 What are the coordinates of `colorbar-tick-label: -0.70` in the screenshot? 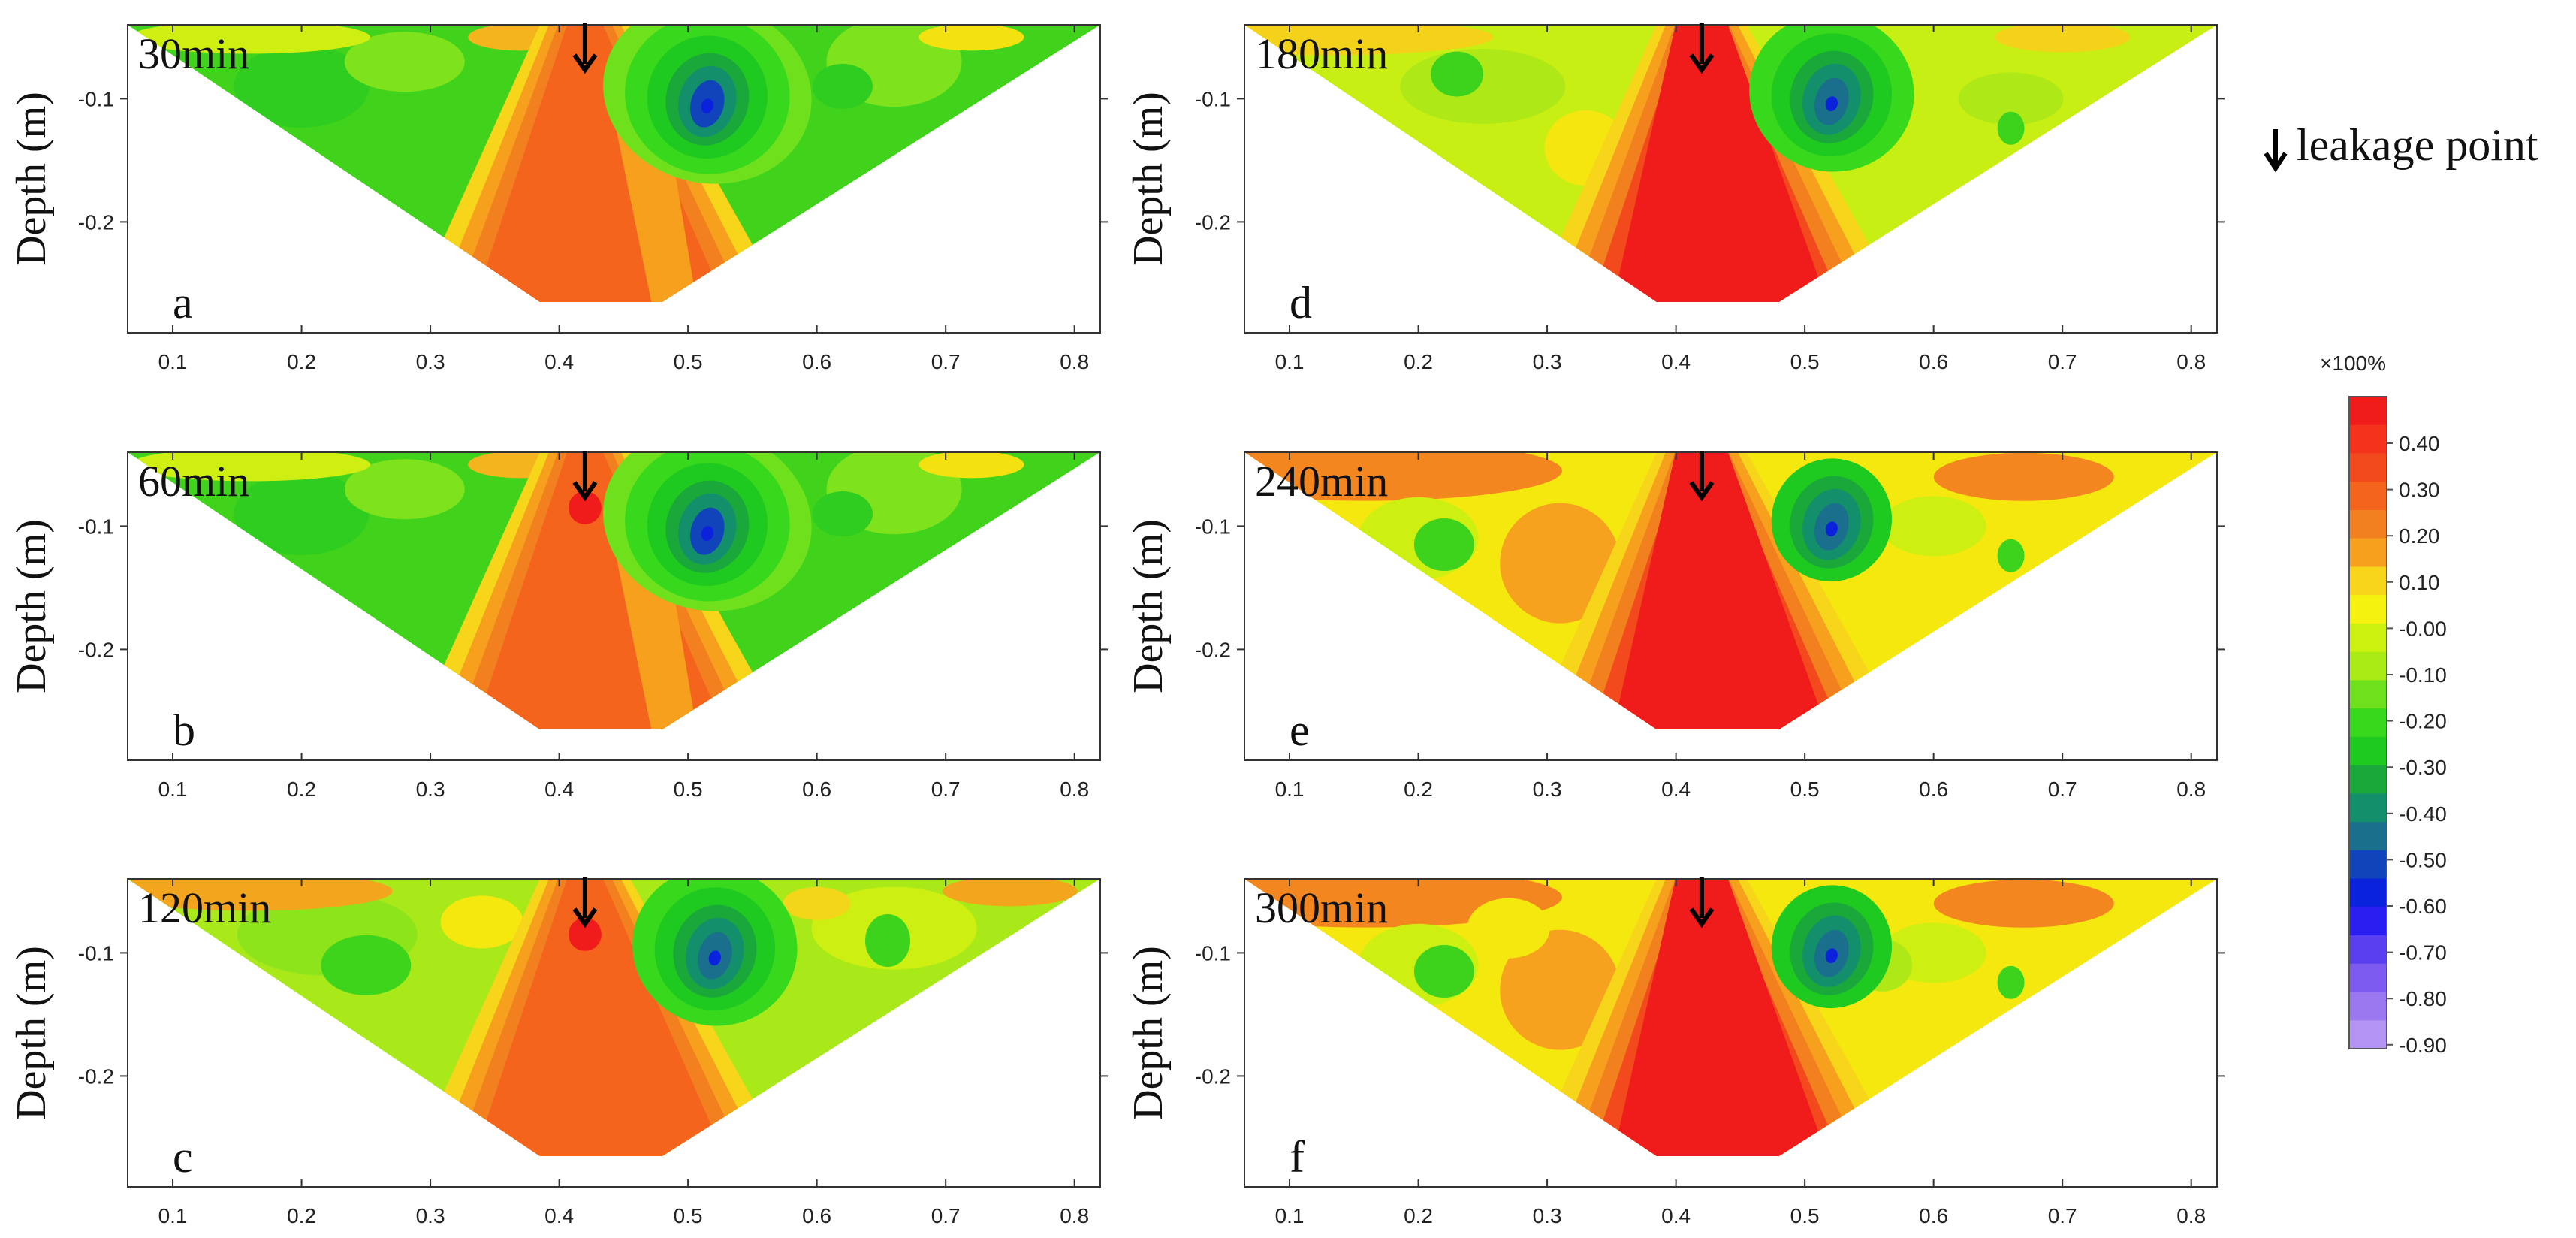 It's located at (2423, 953).